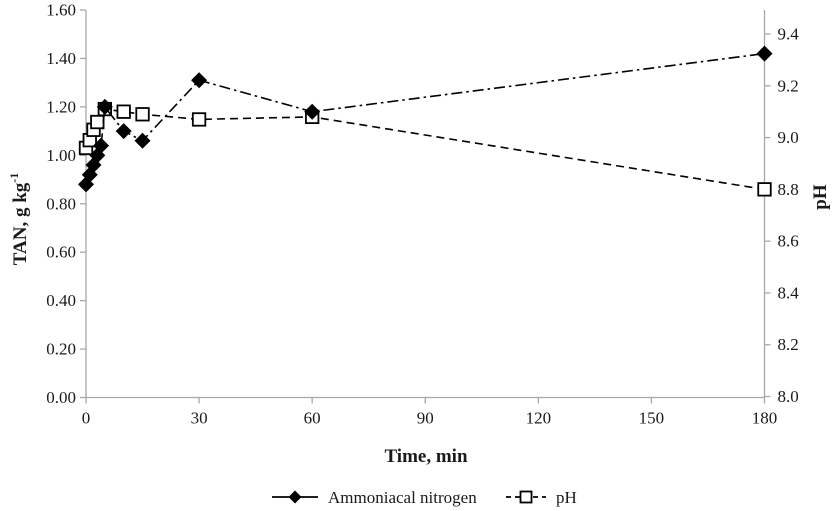  What do you see at coordinates (425, 149) in the screenshot?
I see `ph-line` at bounding box center [425, 149].